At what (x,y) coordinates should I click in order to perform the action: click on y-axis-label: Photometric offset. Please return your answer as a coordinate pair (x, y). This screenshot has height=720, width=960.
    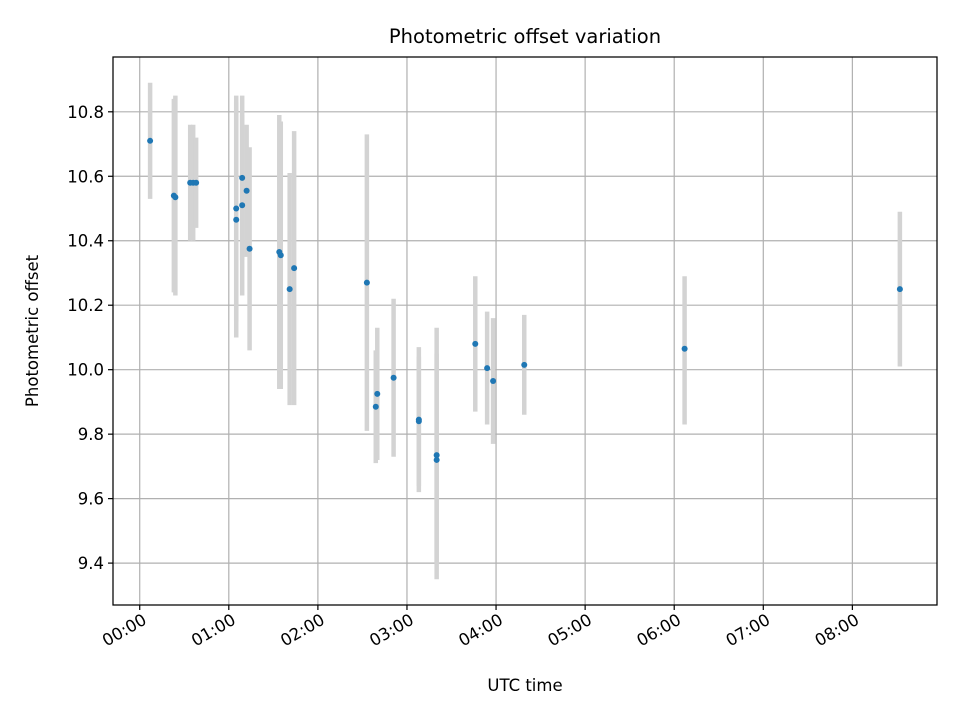
    Looking at the image, I should click on (32, 330).